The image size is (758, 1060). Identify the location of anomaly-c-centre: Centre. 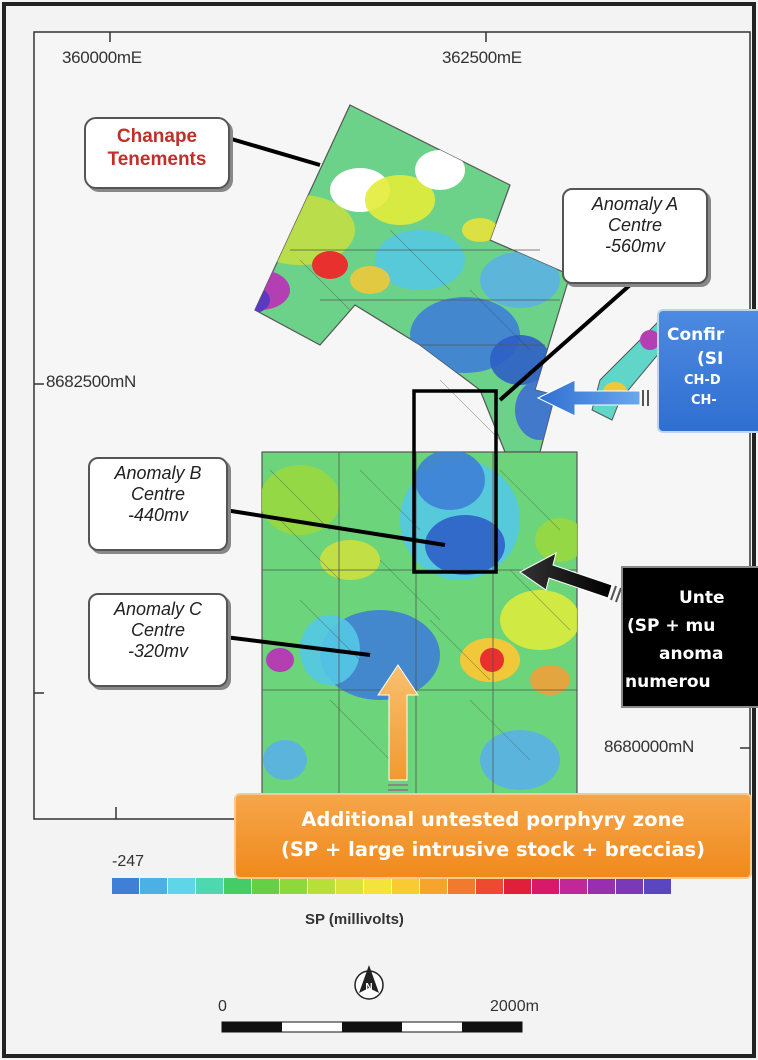
(158, 630).